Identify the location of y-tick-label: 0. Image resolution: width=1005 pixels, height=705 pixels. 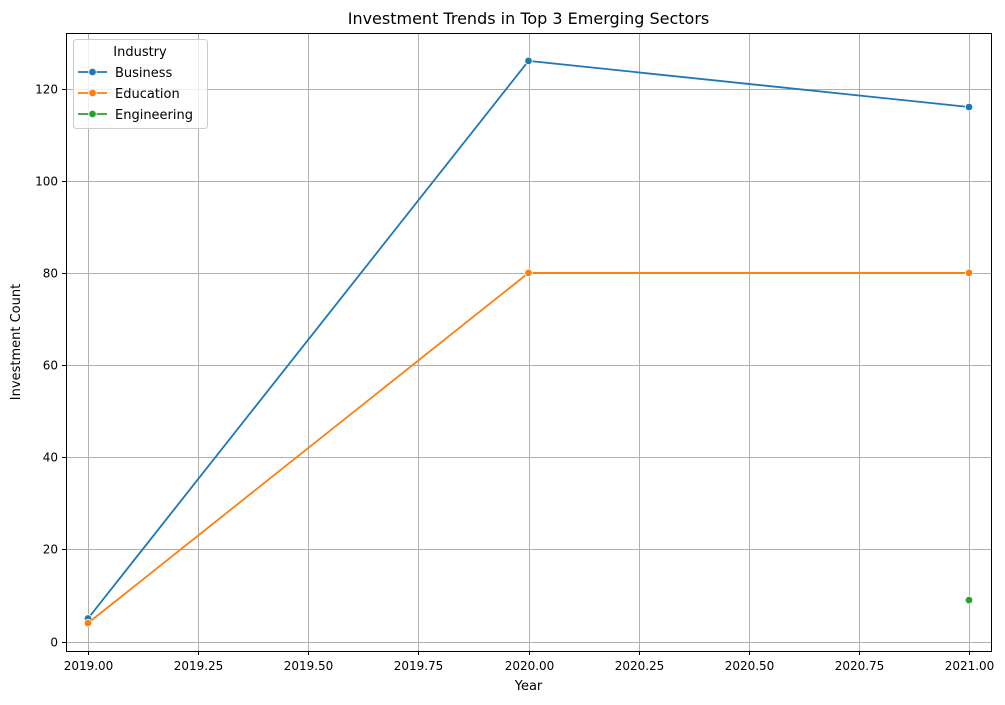
(54, 643).